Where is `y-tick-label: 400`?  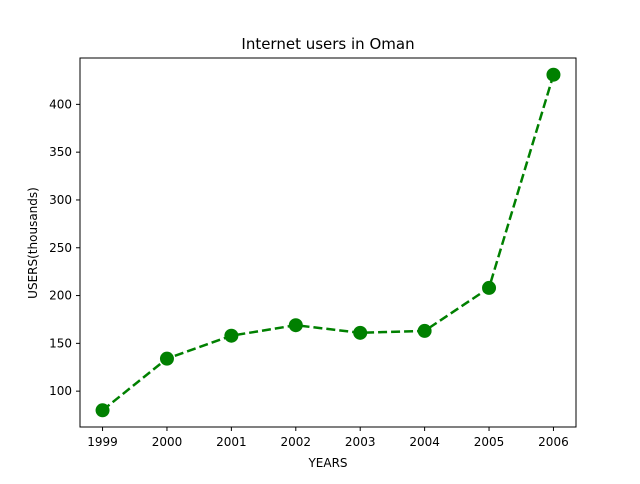 y-tick-label: 400 is located at coordinates (60, 104).